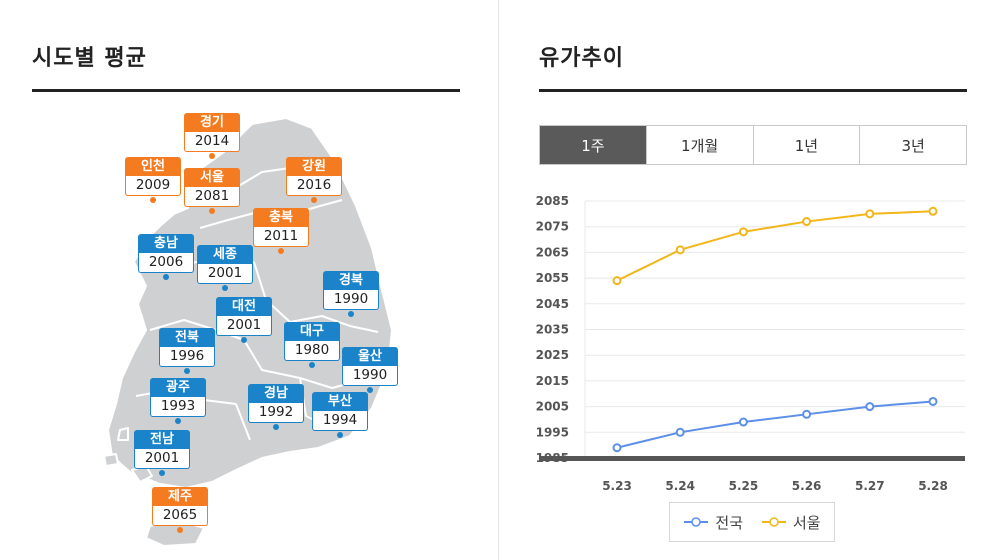 This screenshot has height=560, width=1000. What do you see at coordinates (552, 355) in the screenshot?
I see `y-tick-label: 2025` at bounding box center [552, 355].